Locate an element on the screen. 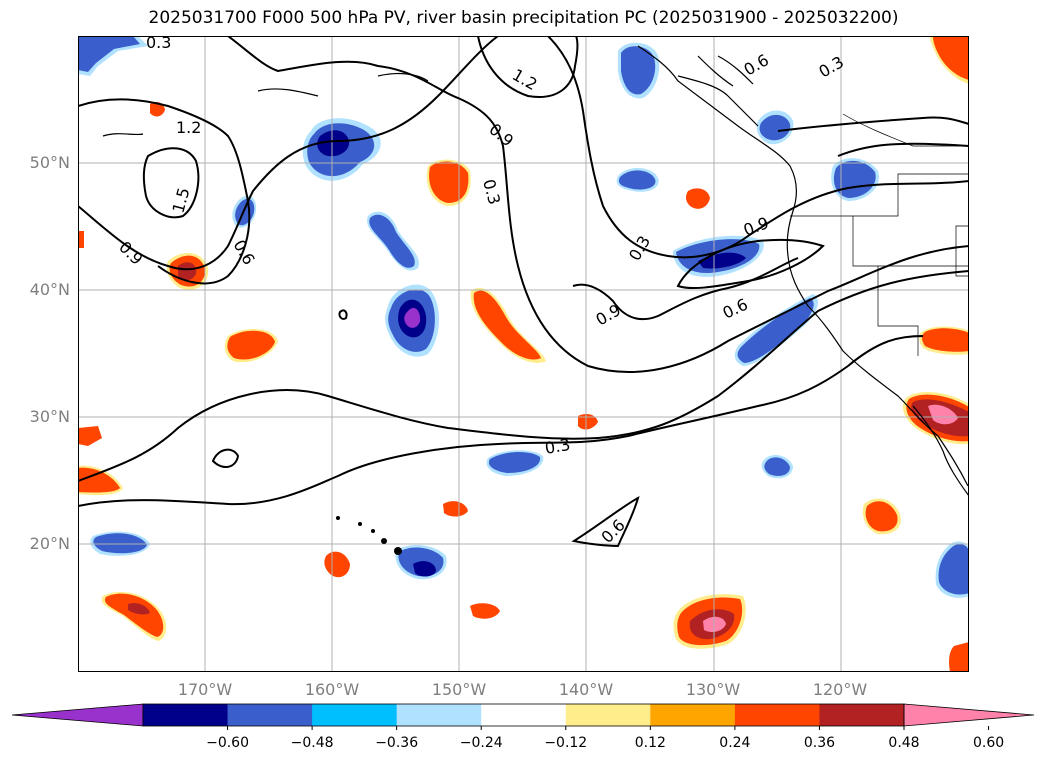 The image size is (1047, 765). precip-blob-coast-northbc is located at coordinates (639, 70).